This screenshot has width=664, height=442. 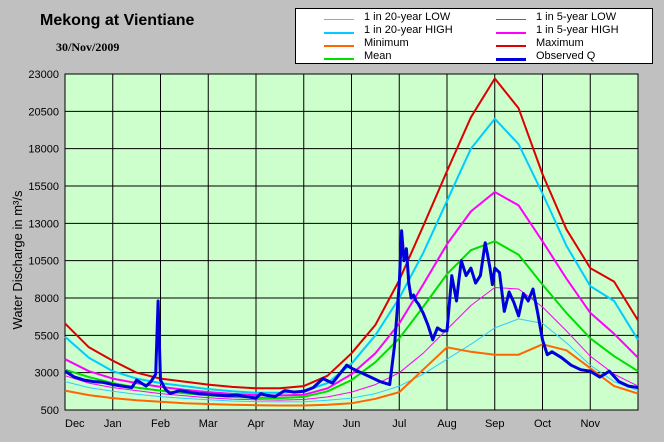 I want to click on legend-label: Observed Q, so click(x=566, y=56).